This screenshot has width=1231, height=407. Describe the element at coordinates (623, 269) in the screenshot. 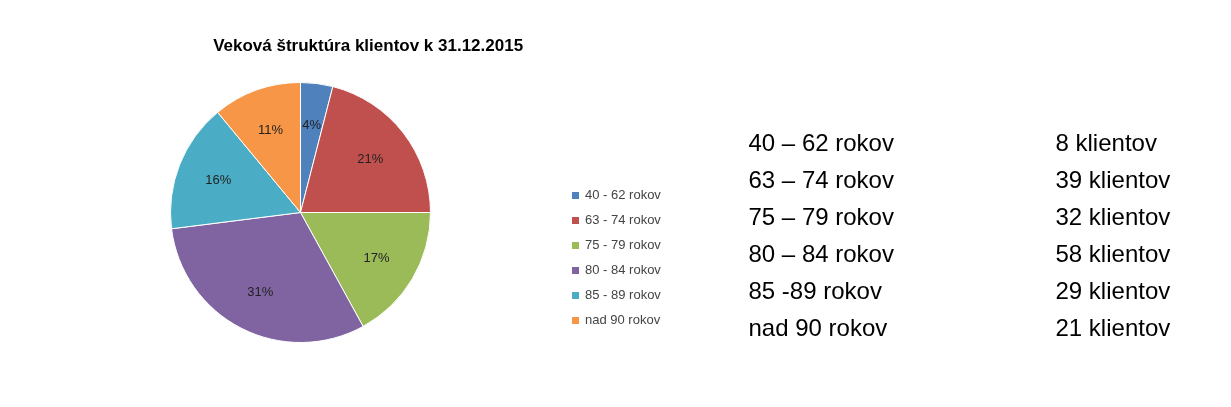

I see `legend-label: 80 - 84 rokov` at that location.